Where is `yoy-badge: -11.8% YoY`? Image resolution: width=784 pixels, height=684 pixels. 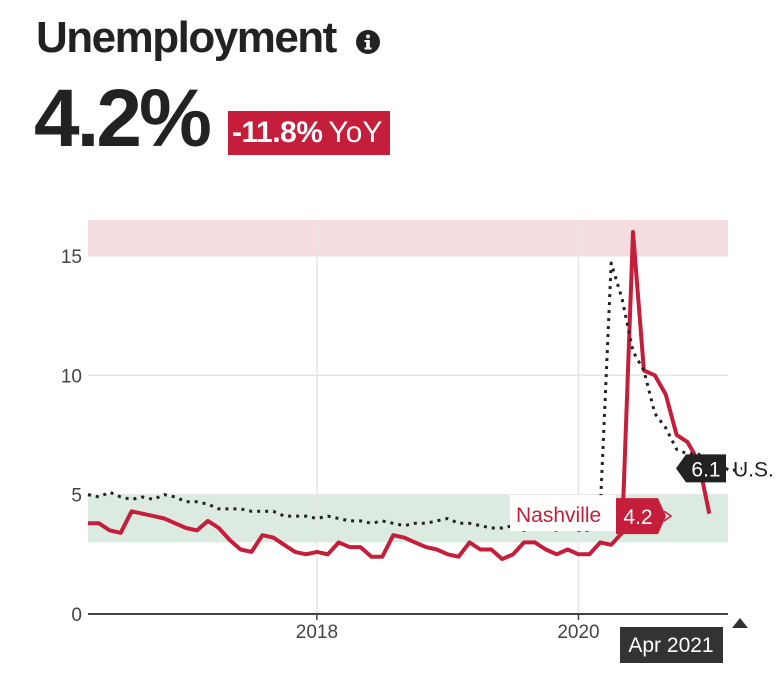
yoy-badge: -11.8% YoY is located at coordinates (309, 133).